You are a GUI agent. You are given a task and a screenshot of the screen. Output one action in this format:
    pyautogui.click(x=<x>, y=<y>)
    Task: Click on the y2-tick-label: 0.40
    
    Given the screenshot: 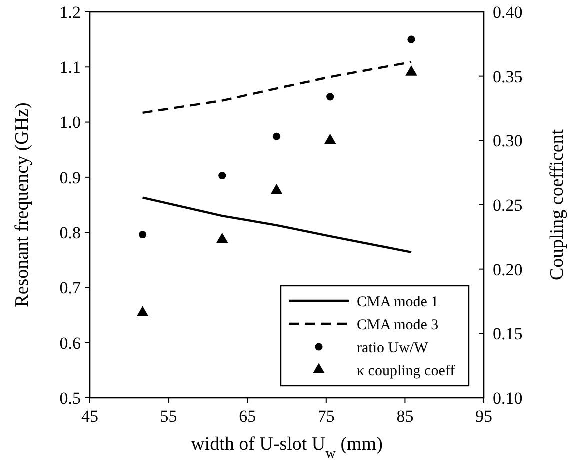 What is the action you would take?
    pyautogui.click(x=508, y=12)
    